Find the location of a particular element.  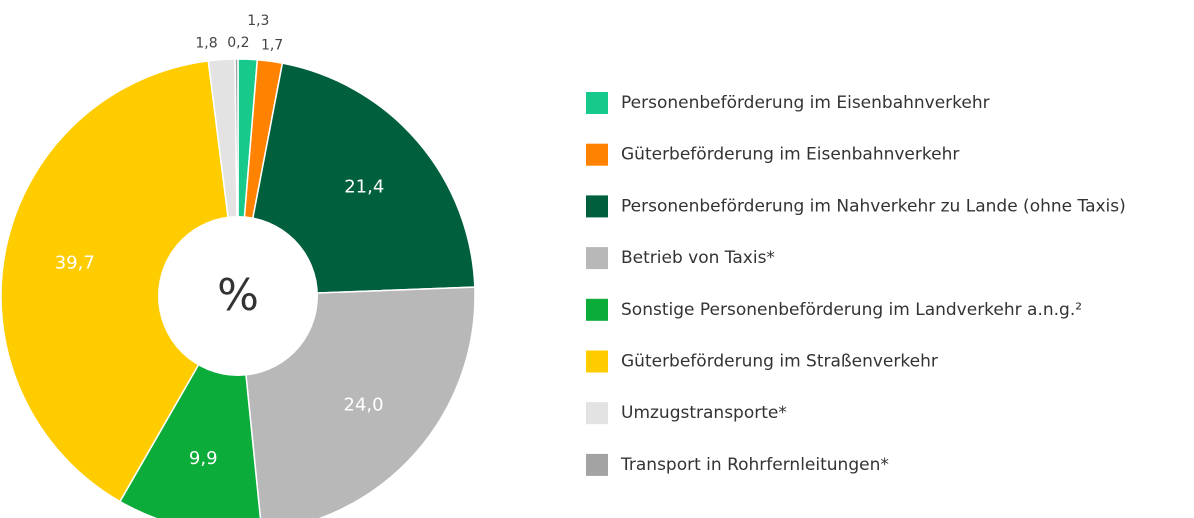

data-label: 24,0 is located at coordinates (364, 404).